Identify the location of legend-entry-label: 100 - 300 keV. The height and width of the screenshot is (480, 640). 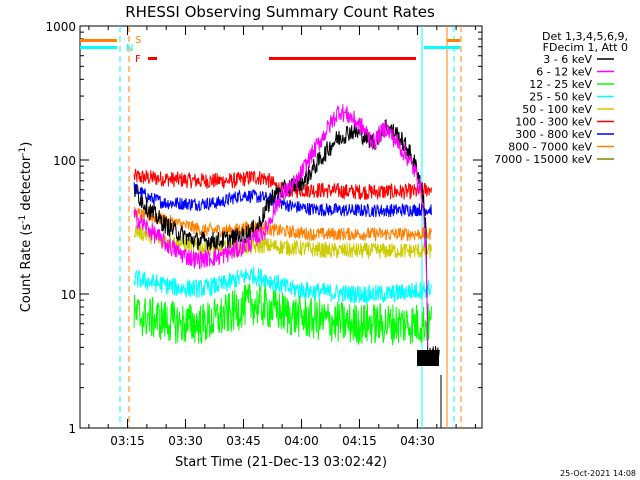
(553, 122).